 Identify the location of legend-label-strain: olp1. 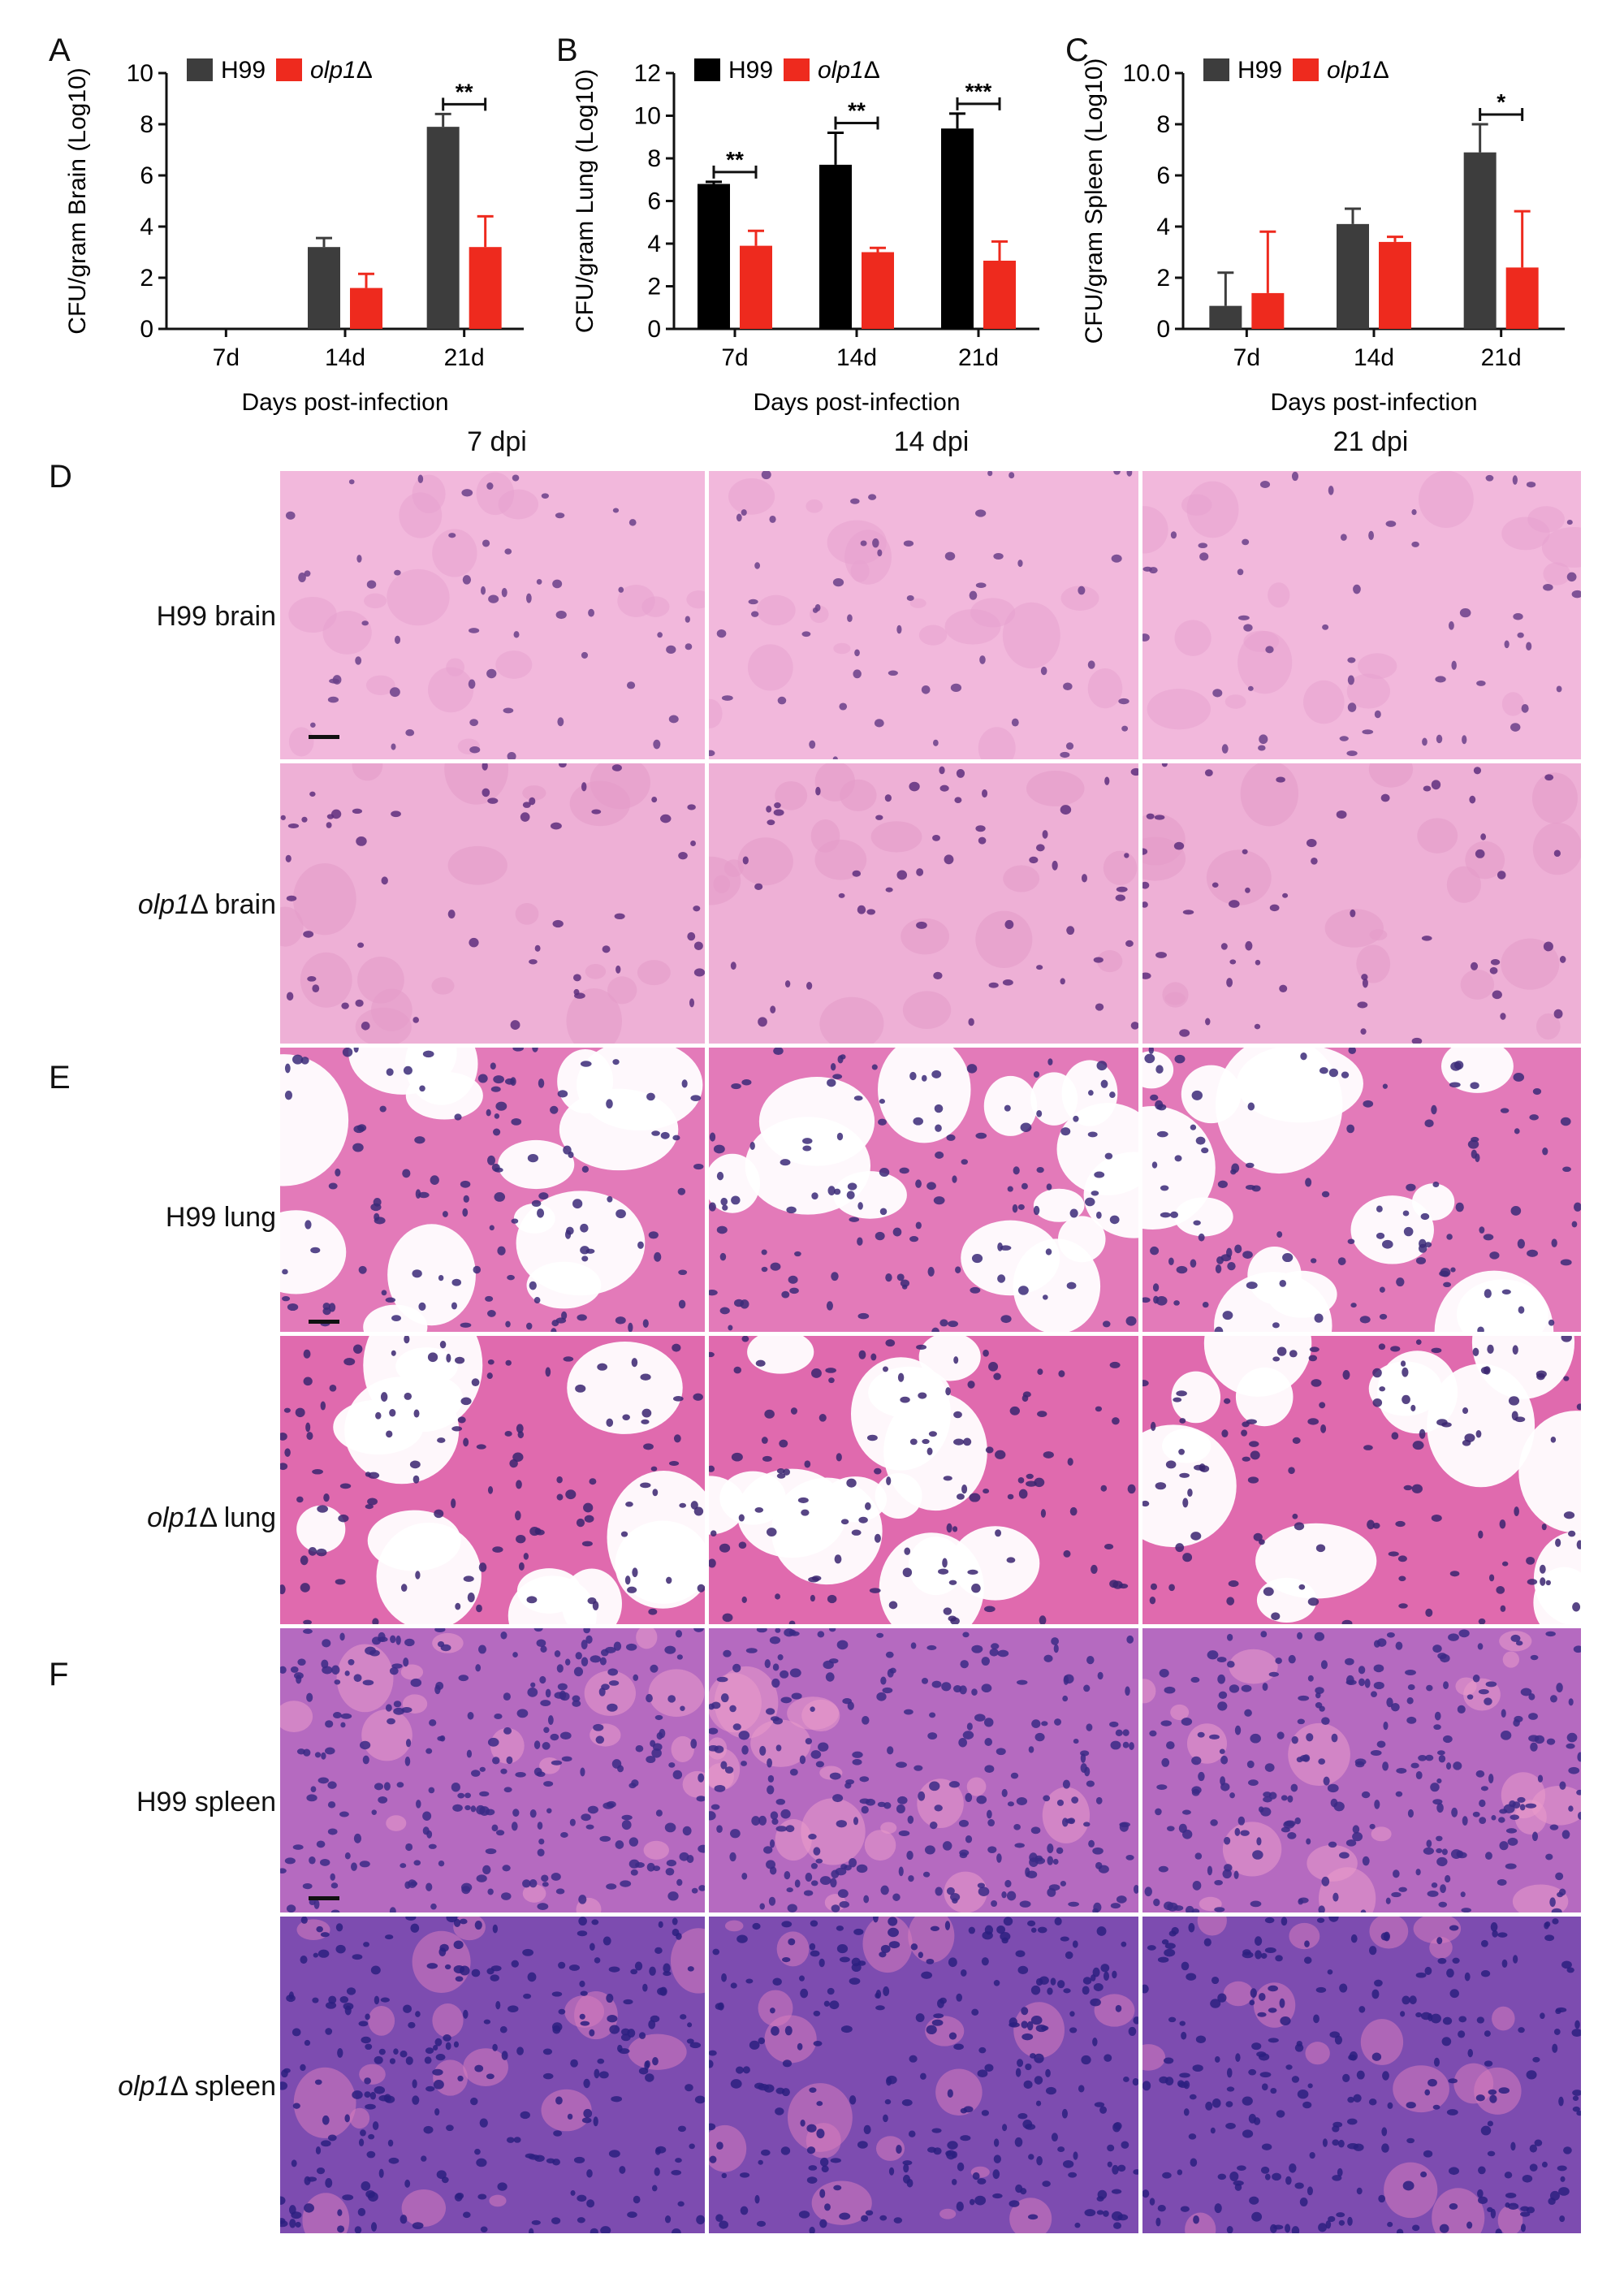
(333, 71).